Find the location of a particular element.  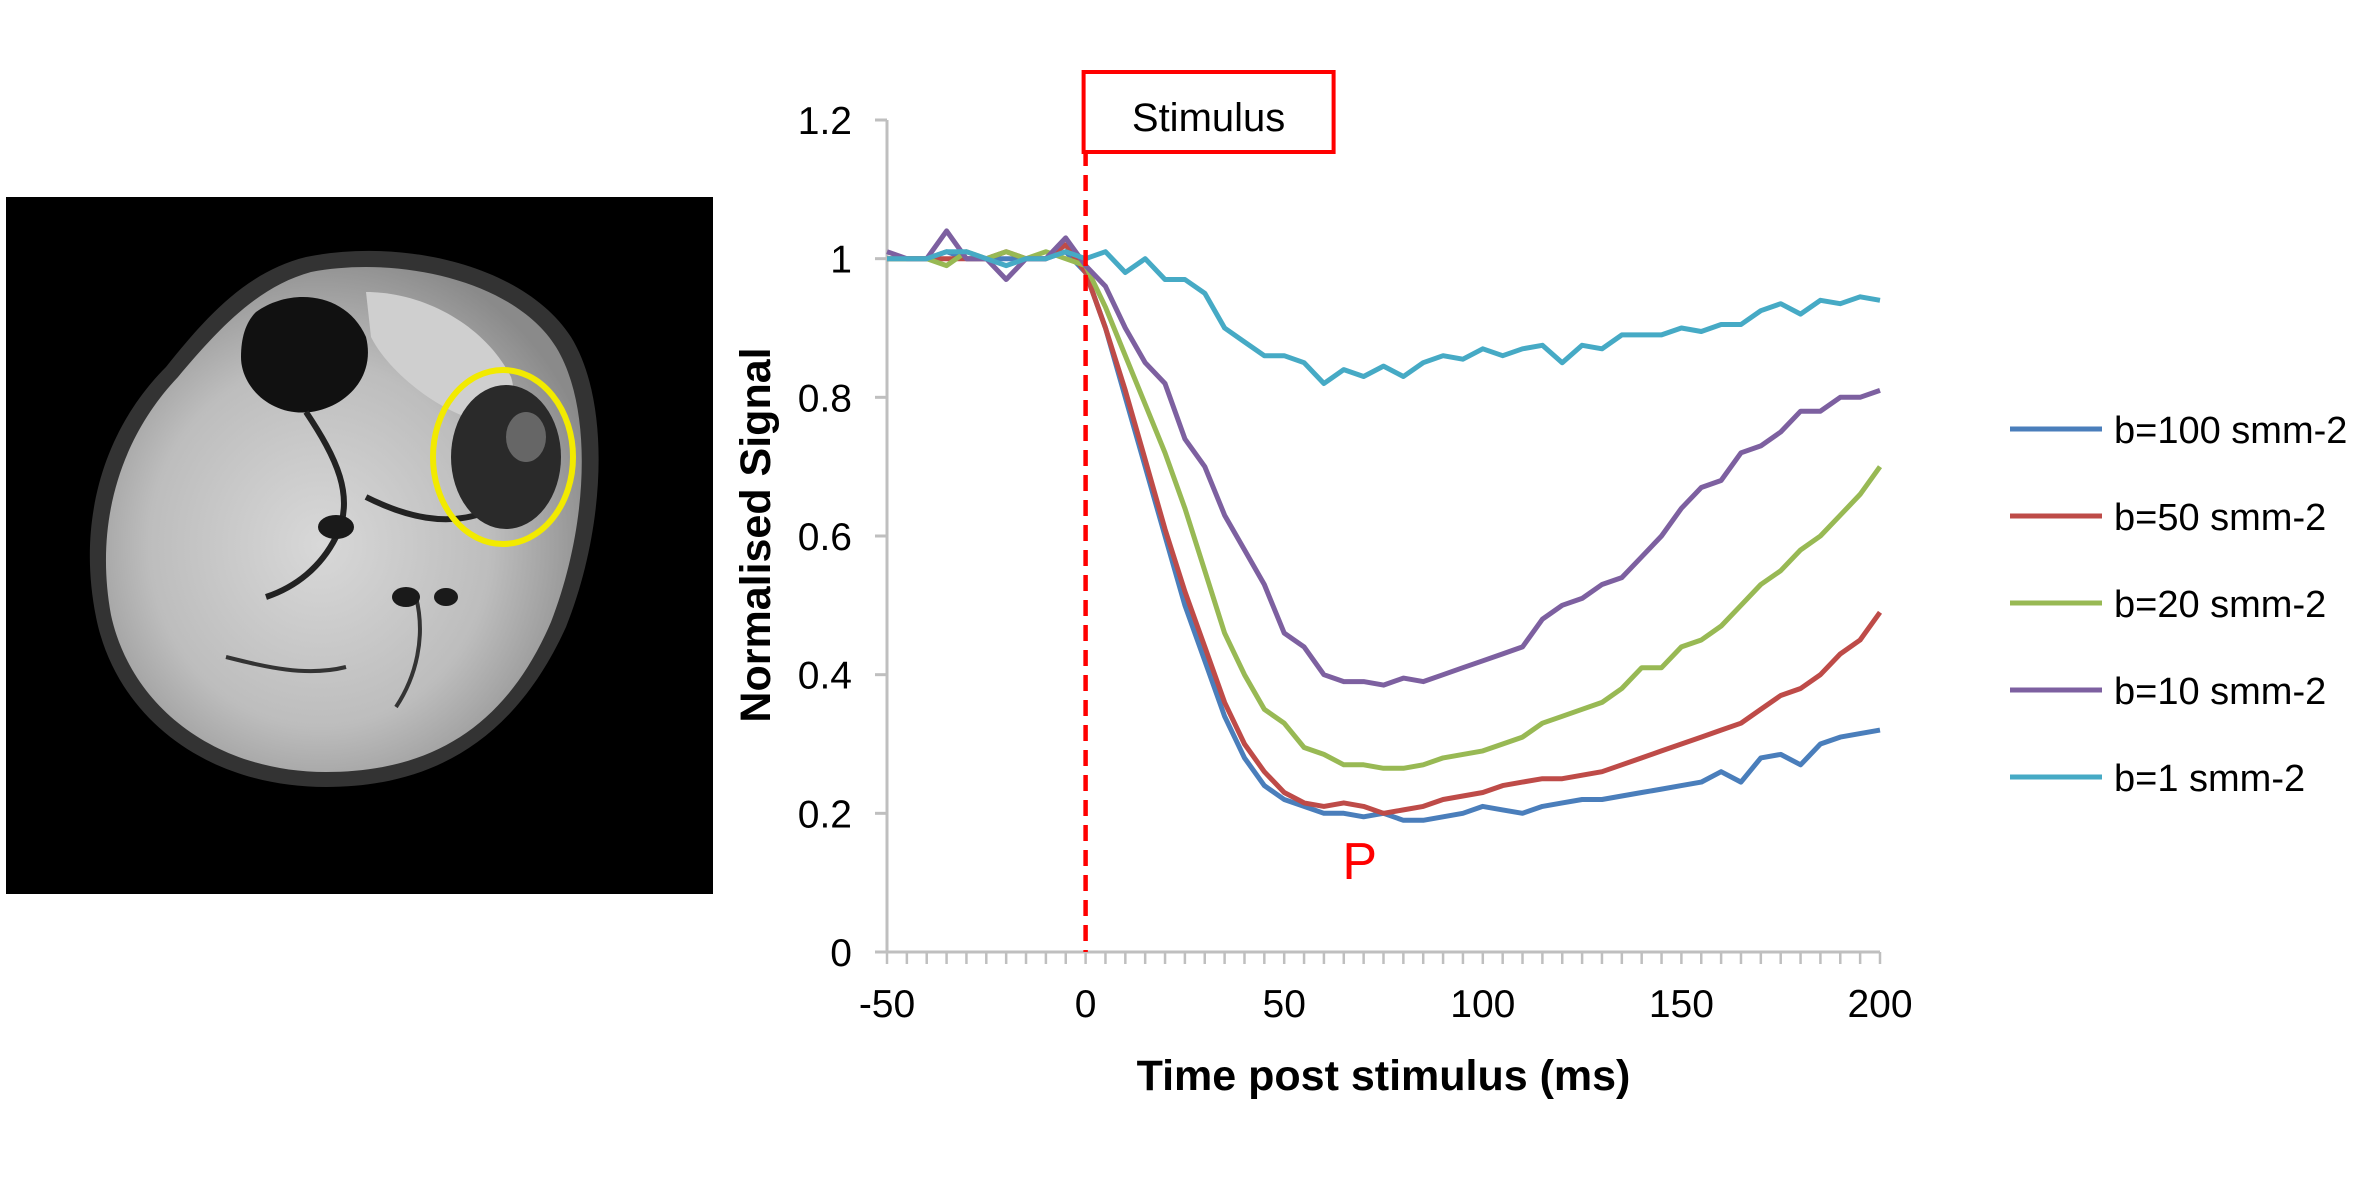

y-tick-label: 1.2 is located at coordinates (825, 121).